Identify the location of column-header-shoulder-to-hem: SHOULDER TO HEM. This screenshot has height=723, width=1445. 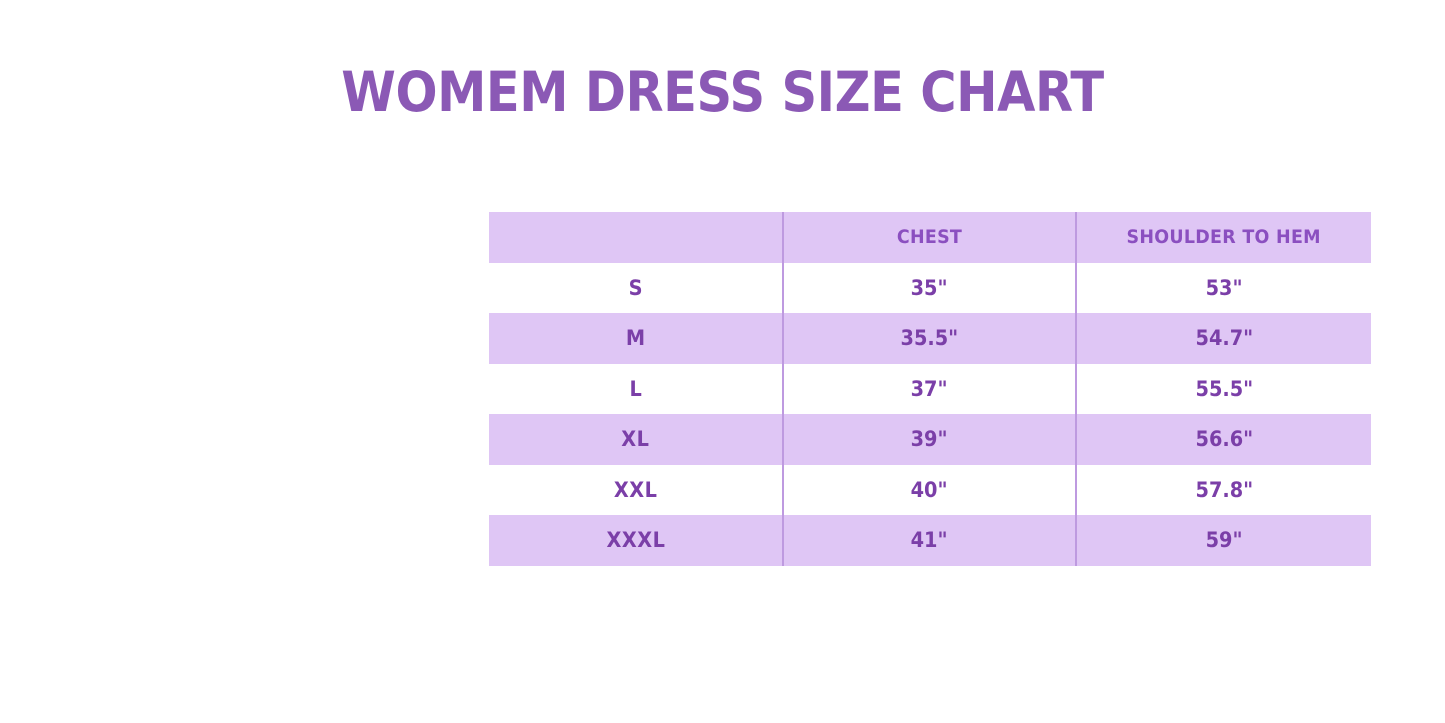
(1223, 237).